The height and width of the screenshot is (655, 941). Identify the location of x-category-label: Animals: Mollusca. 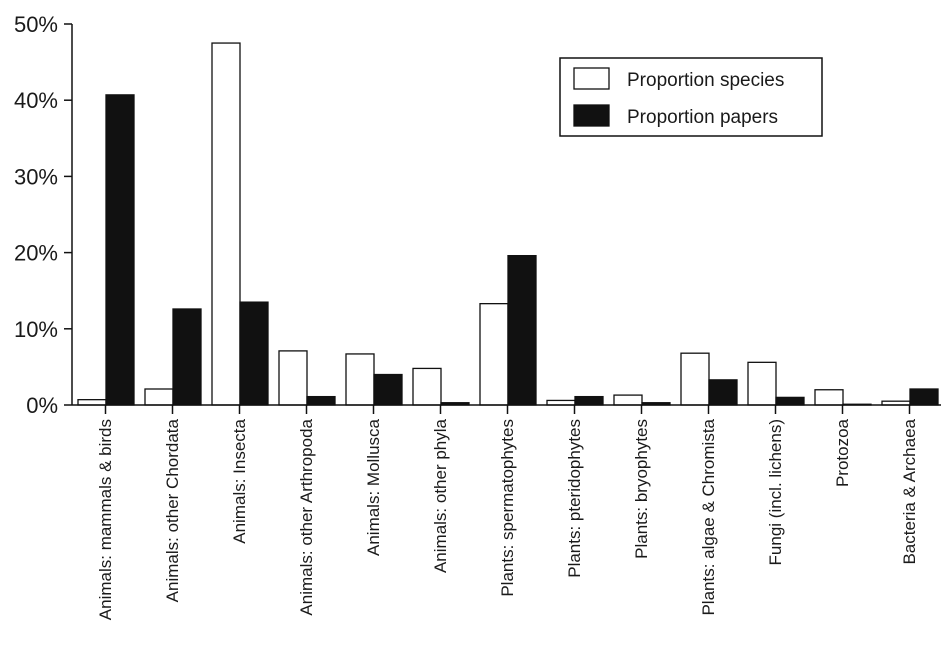
(373, 487).